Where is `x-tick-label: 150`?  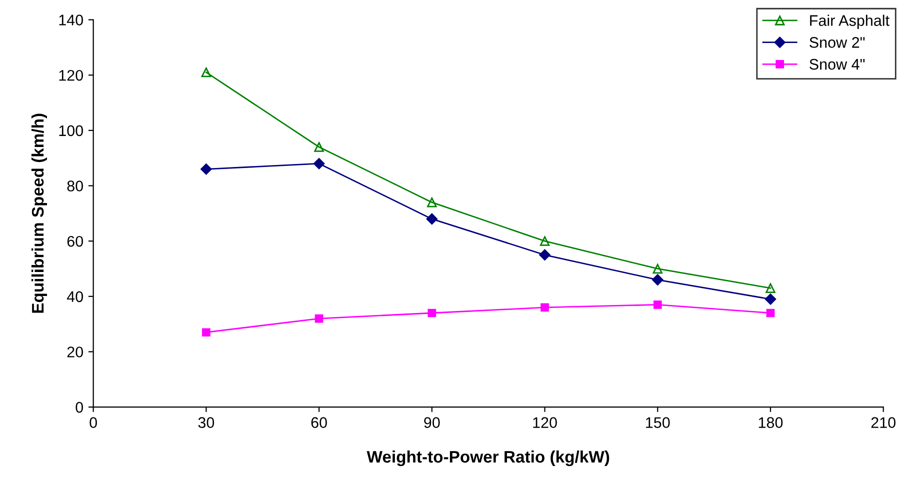
x-tick-label: 150 is located at coordinates (658, 422).